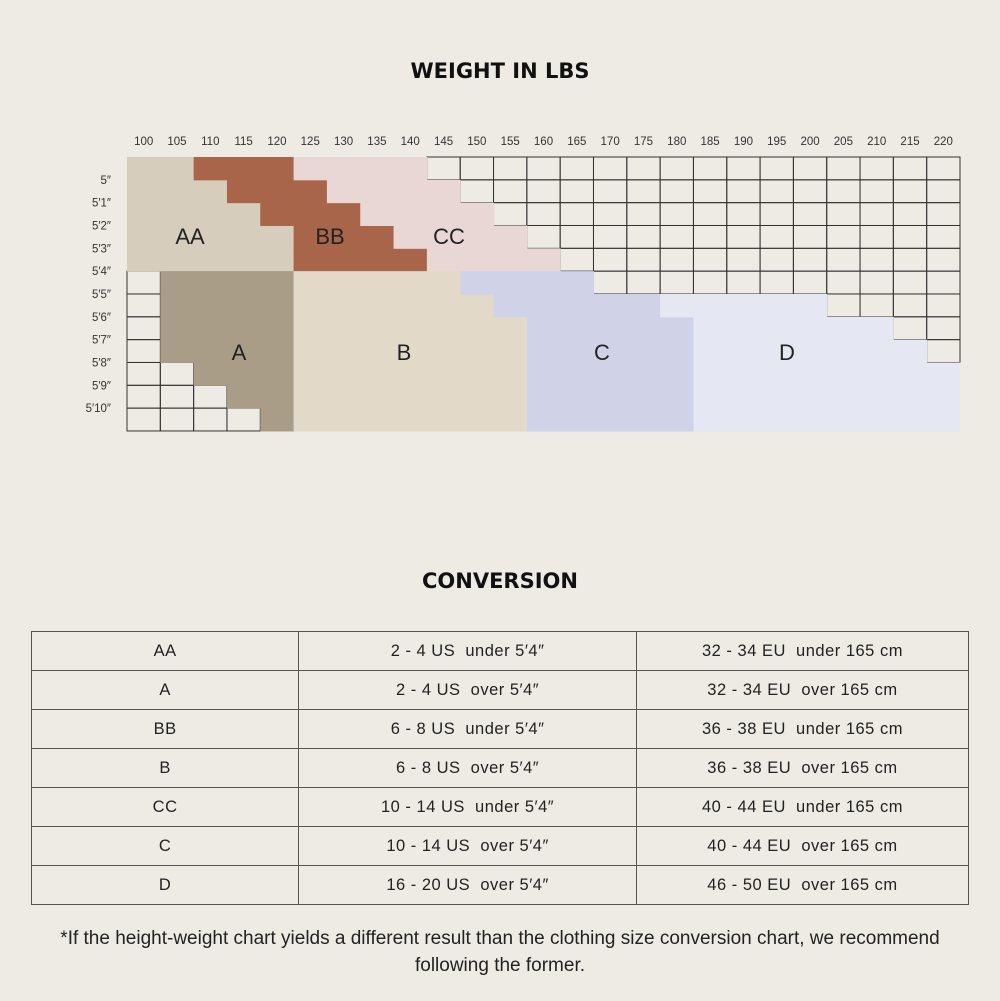  I want to click on zone-label: C, so click(602, 352).